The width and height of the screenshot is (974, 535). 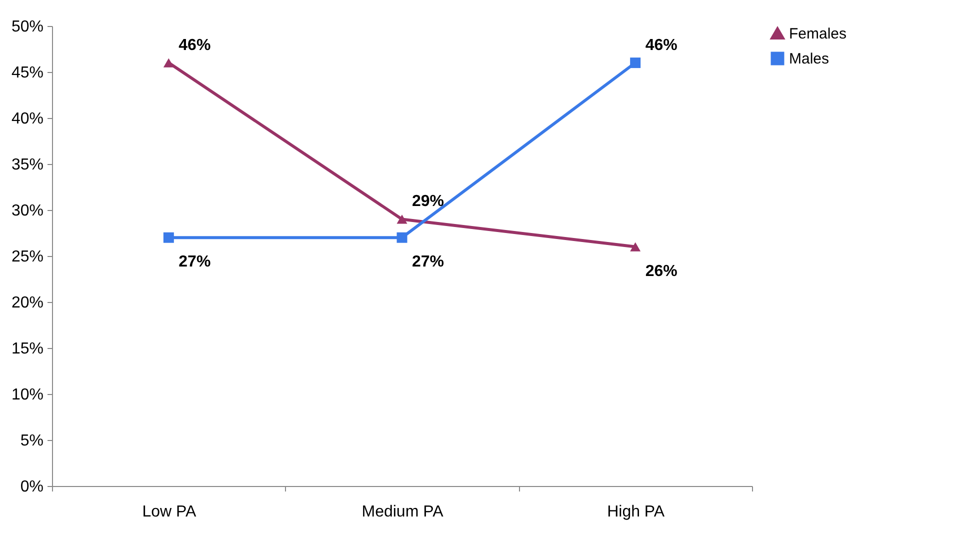 What do you see at coordinates (27, 303) in the screenshot?
I see `y-tick-label: 20%` at bounding box center [27, 303].